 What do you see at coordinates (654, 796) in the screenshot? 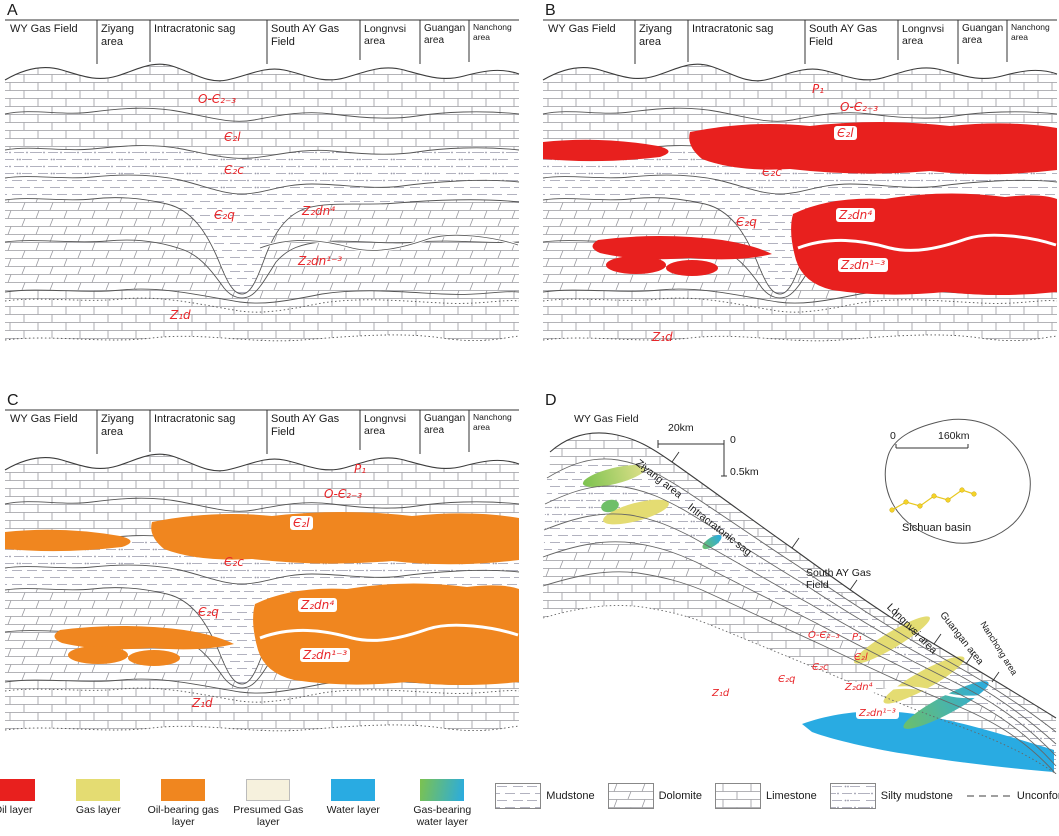
I see `legend-item-dolomite: Dolomite` at bounding box center [654, 796].